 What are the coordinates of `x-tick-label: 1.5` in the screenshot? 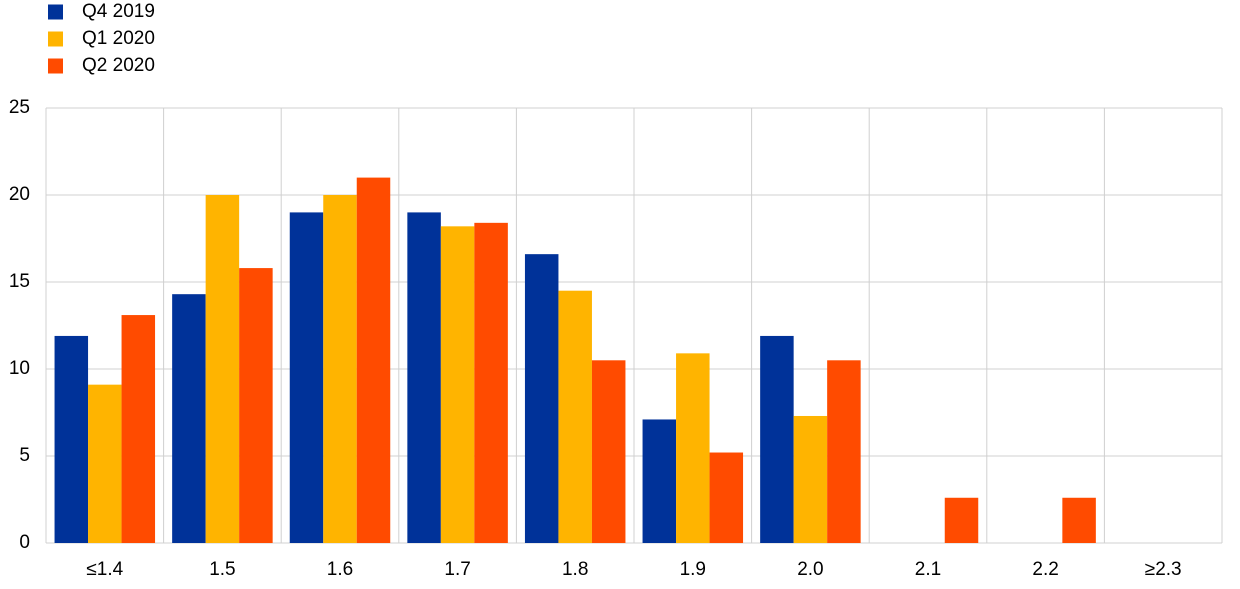 It's located at (222, 569).